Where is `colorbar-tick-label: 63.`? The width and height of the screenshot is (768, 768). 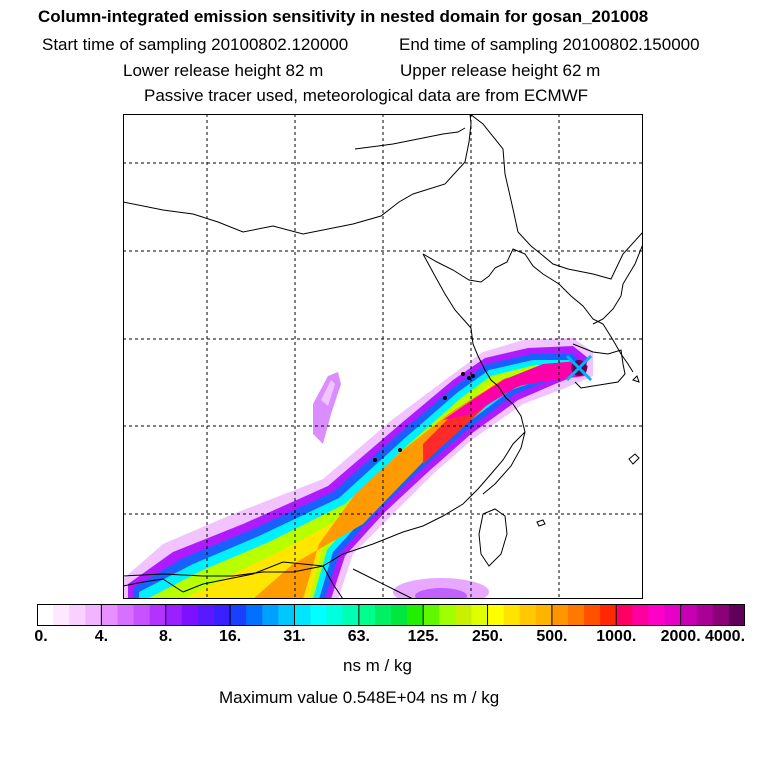
colorbar-tick-label: 63. is located at coordinates (358, 636).